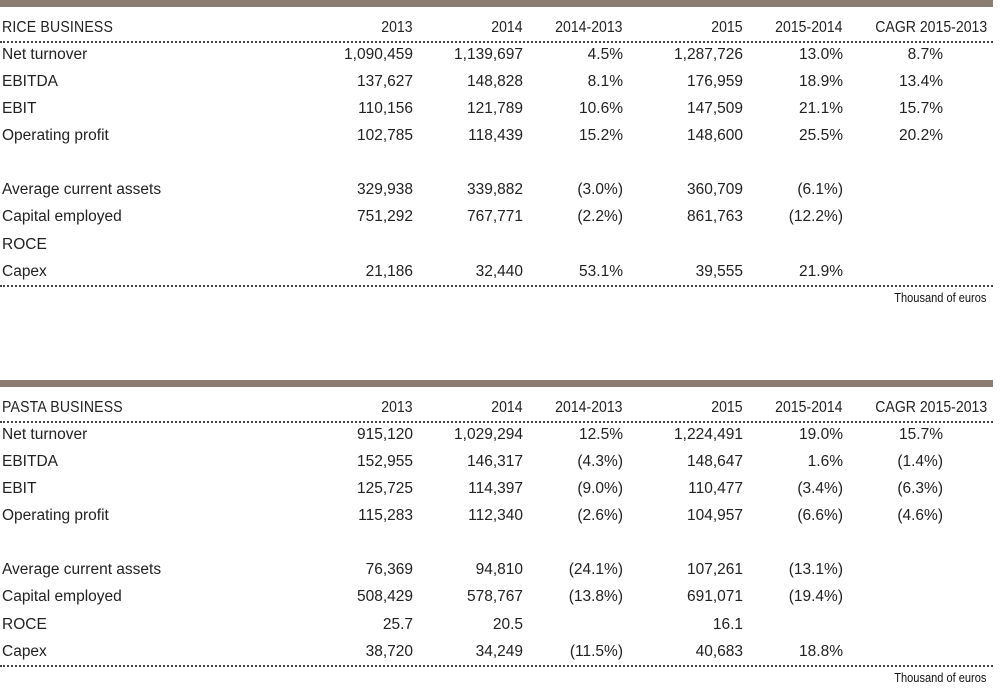 This screenshot has width=1000, height=700. What do you see at coordinates (499, 569) in the screenshot?
I see `cell-2014: 94,810` at bounding box center [499, 569].